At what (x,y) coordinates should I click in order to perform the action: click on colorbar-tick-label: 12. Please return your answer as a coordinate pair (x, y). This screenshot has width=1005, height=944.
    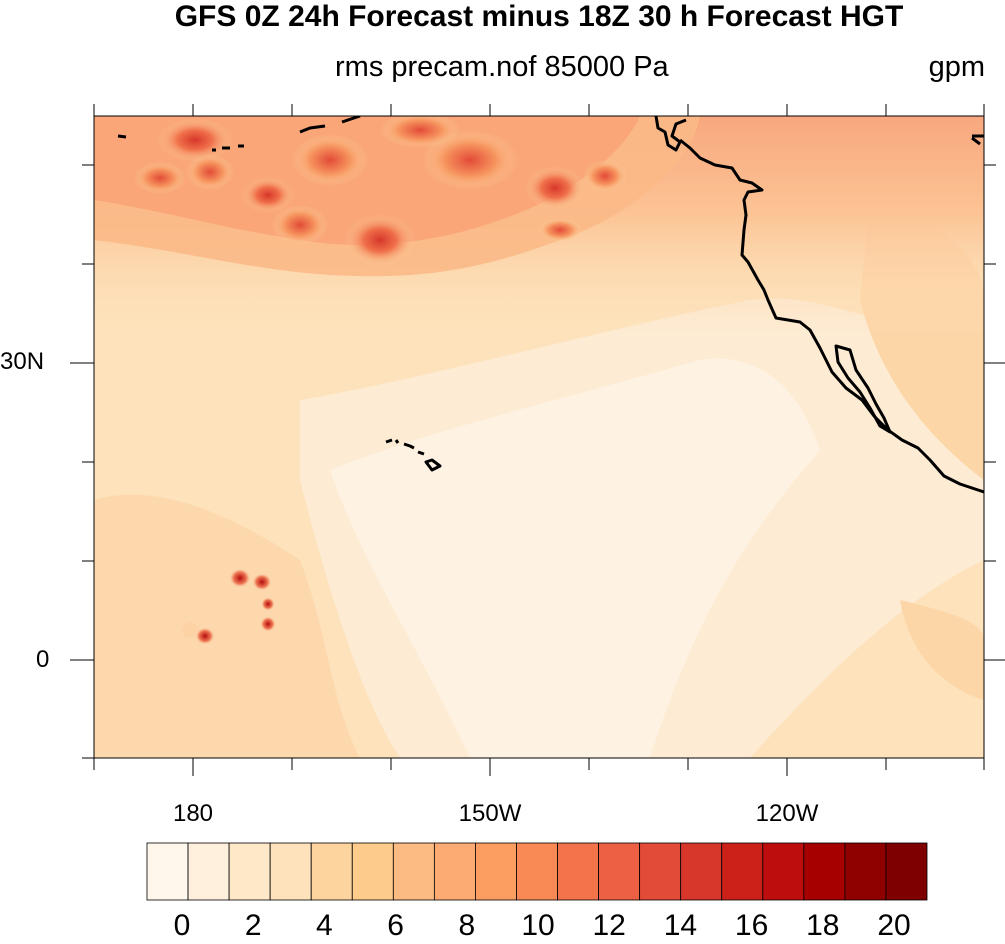
    Looking at the image, I should click on (609, 925).